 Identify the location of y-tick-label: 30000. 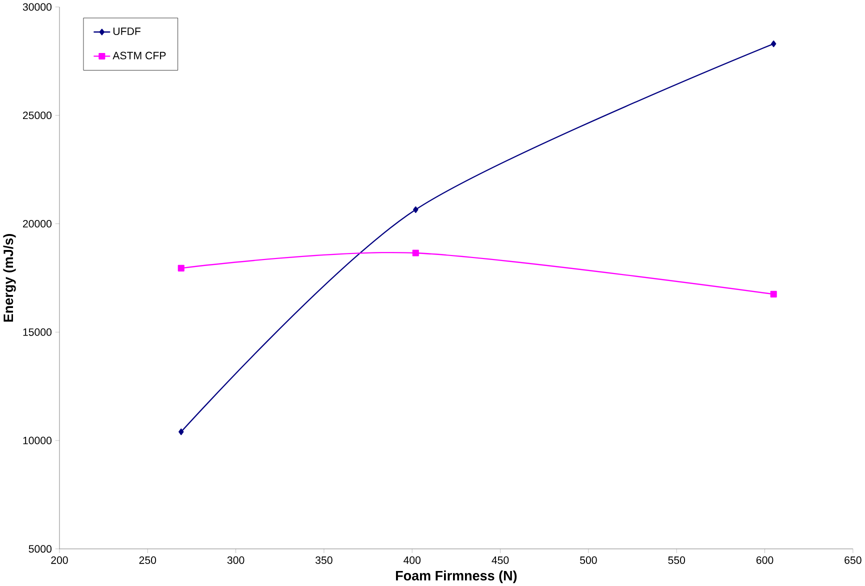
(37, 7).